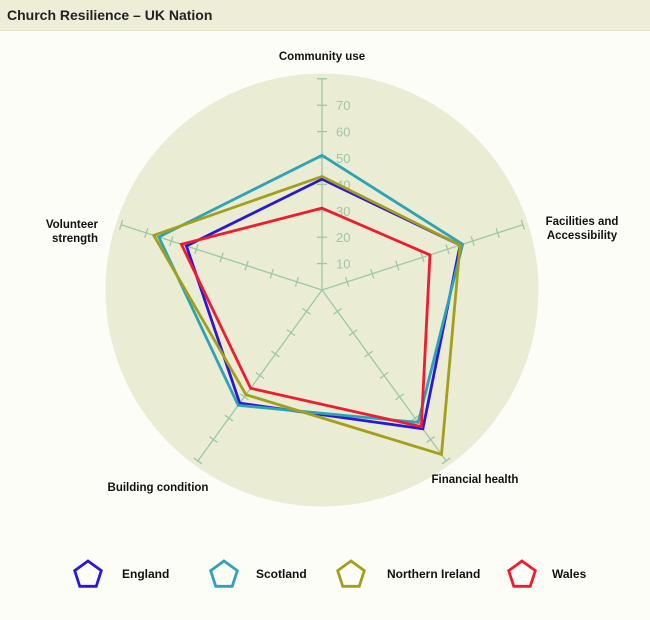  What do you see at coordinates (72, 225) in the screenshot?
I see `axis-label-line: Volunteer` at bounding box center [72, 225].